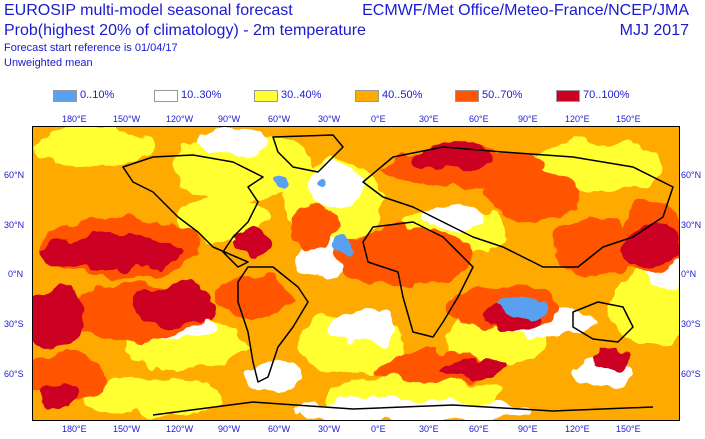 This screenshot has width=705, height=439. I want to click on lon-tick-top: 90°E, so click(528, 119).